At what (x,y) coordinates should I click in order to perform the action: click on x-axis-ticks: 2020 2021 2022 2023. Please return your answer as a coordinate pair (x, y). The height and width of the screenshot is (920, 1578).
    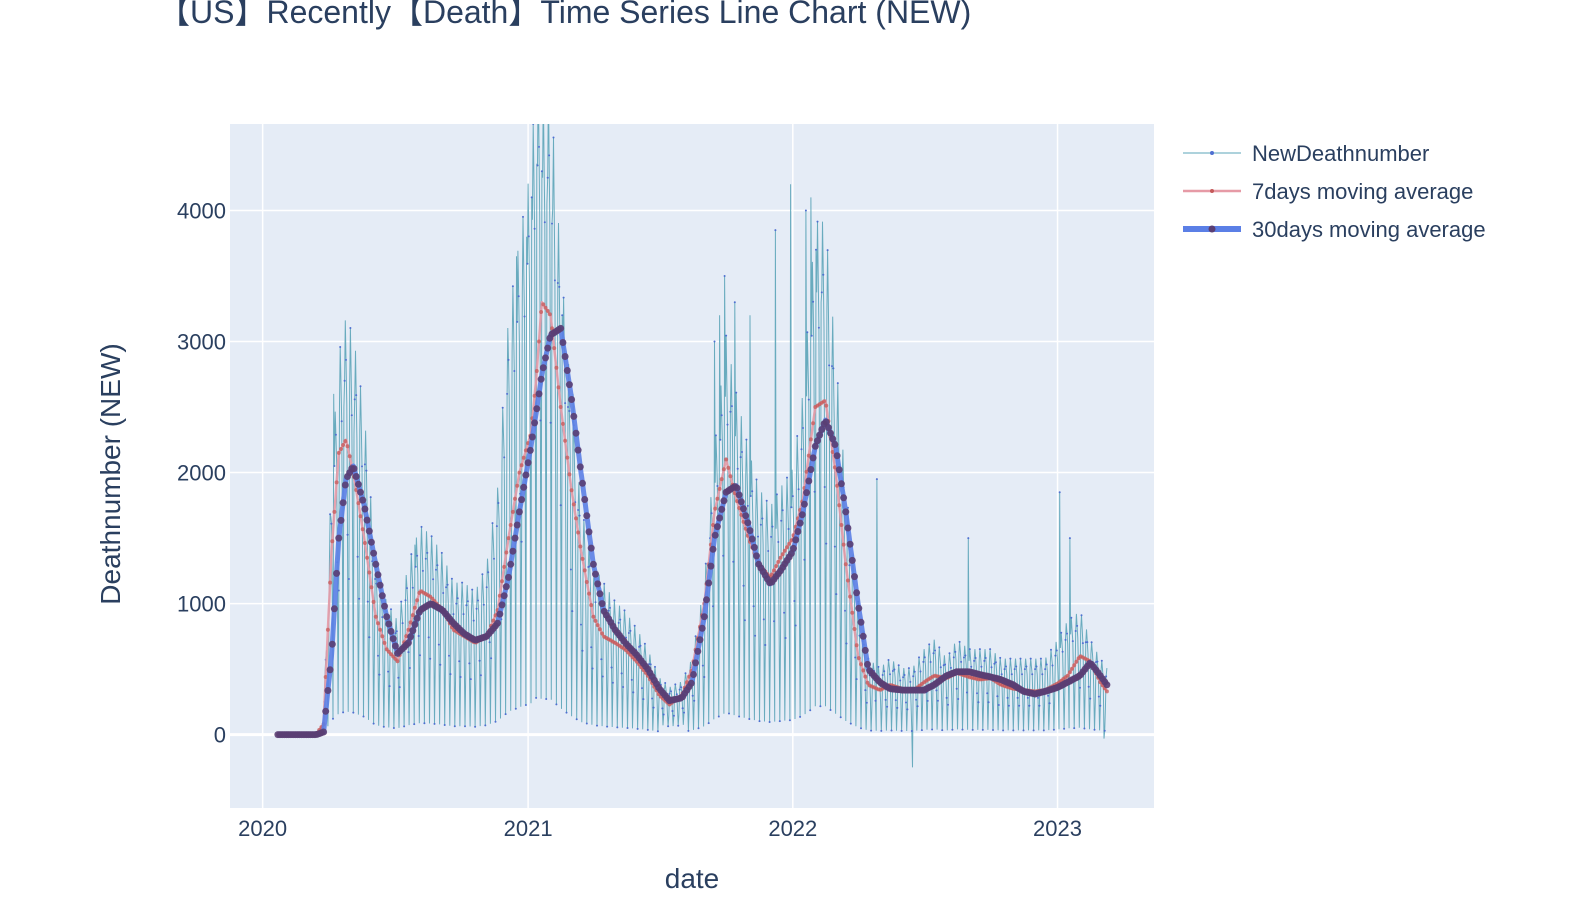
    Looking at the image, I should click on (660, 828).